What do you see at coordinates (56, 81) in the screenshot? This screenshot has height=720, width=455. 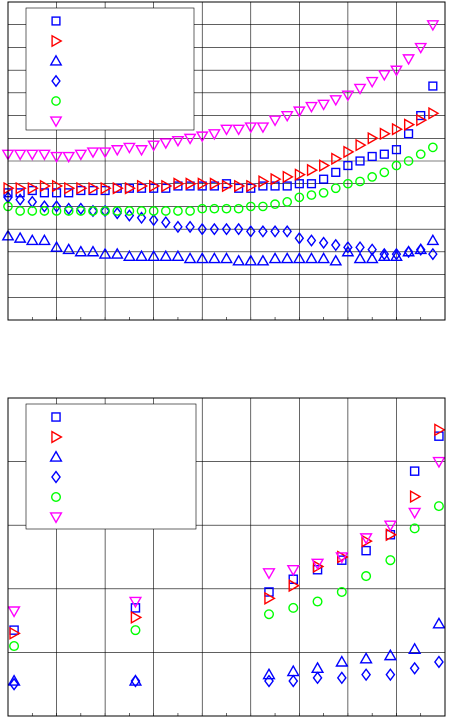 I see `legend-marker-diamond` at bounding box center [56, 81].